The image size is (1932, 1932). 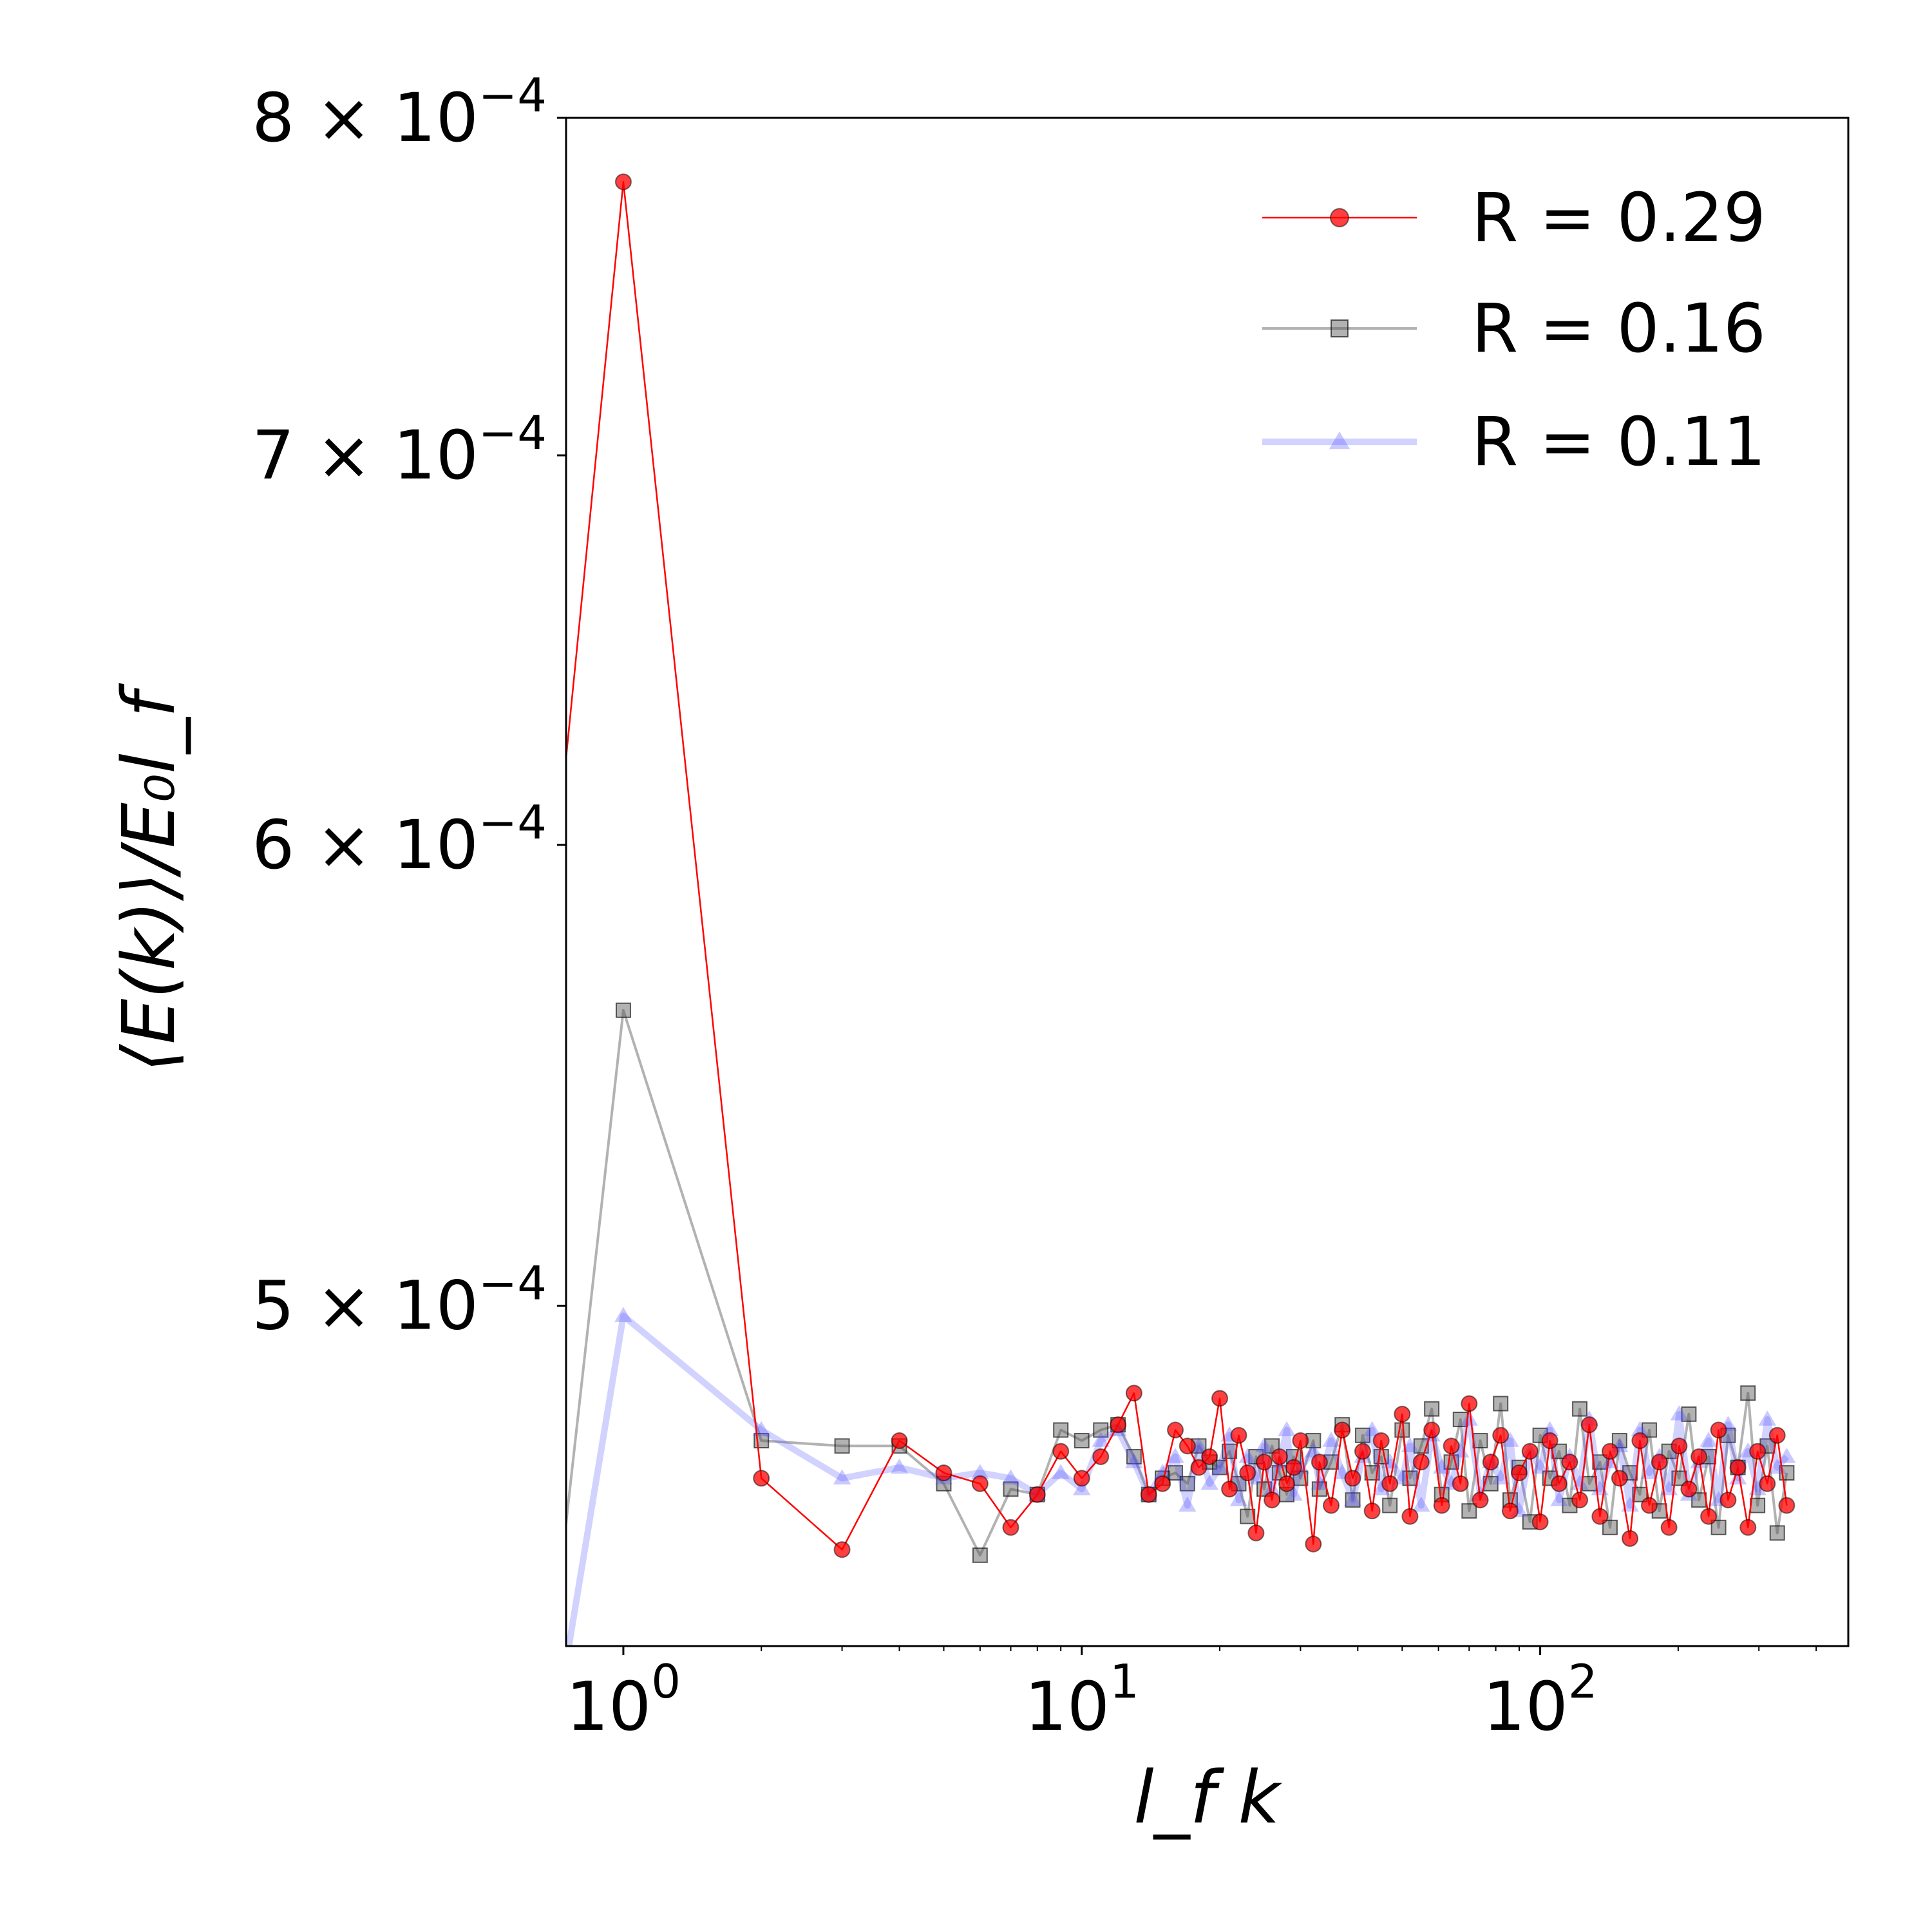 What do you see at coordinates (409, 707) in the screenshot?
I see `y-axis: 5 × 10−4 6 × 10−4 7 × 10−4 8 × 10−4` at bounding box center [409, 707].